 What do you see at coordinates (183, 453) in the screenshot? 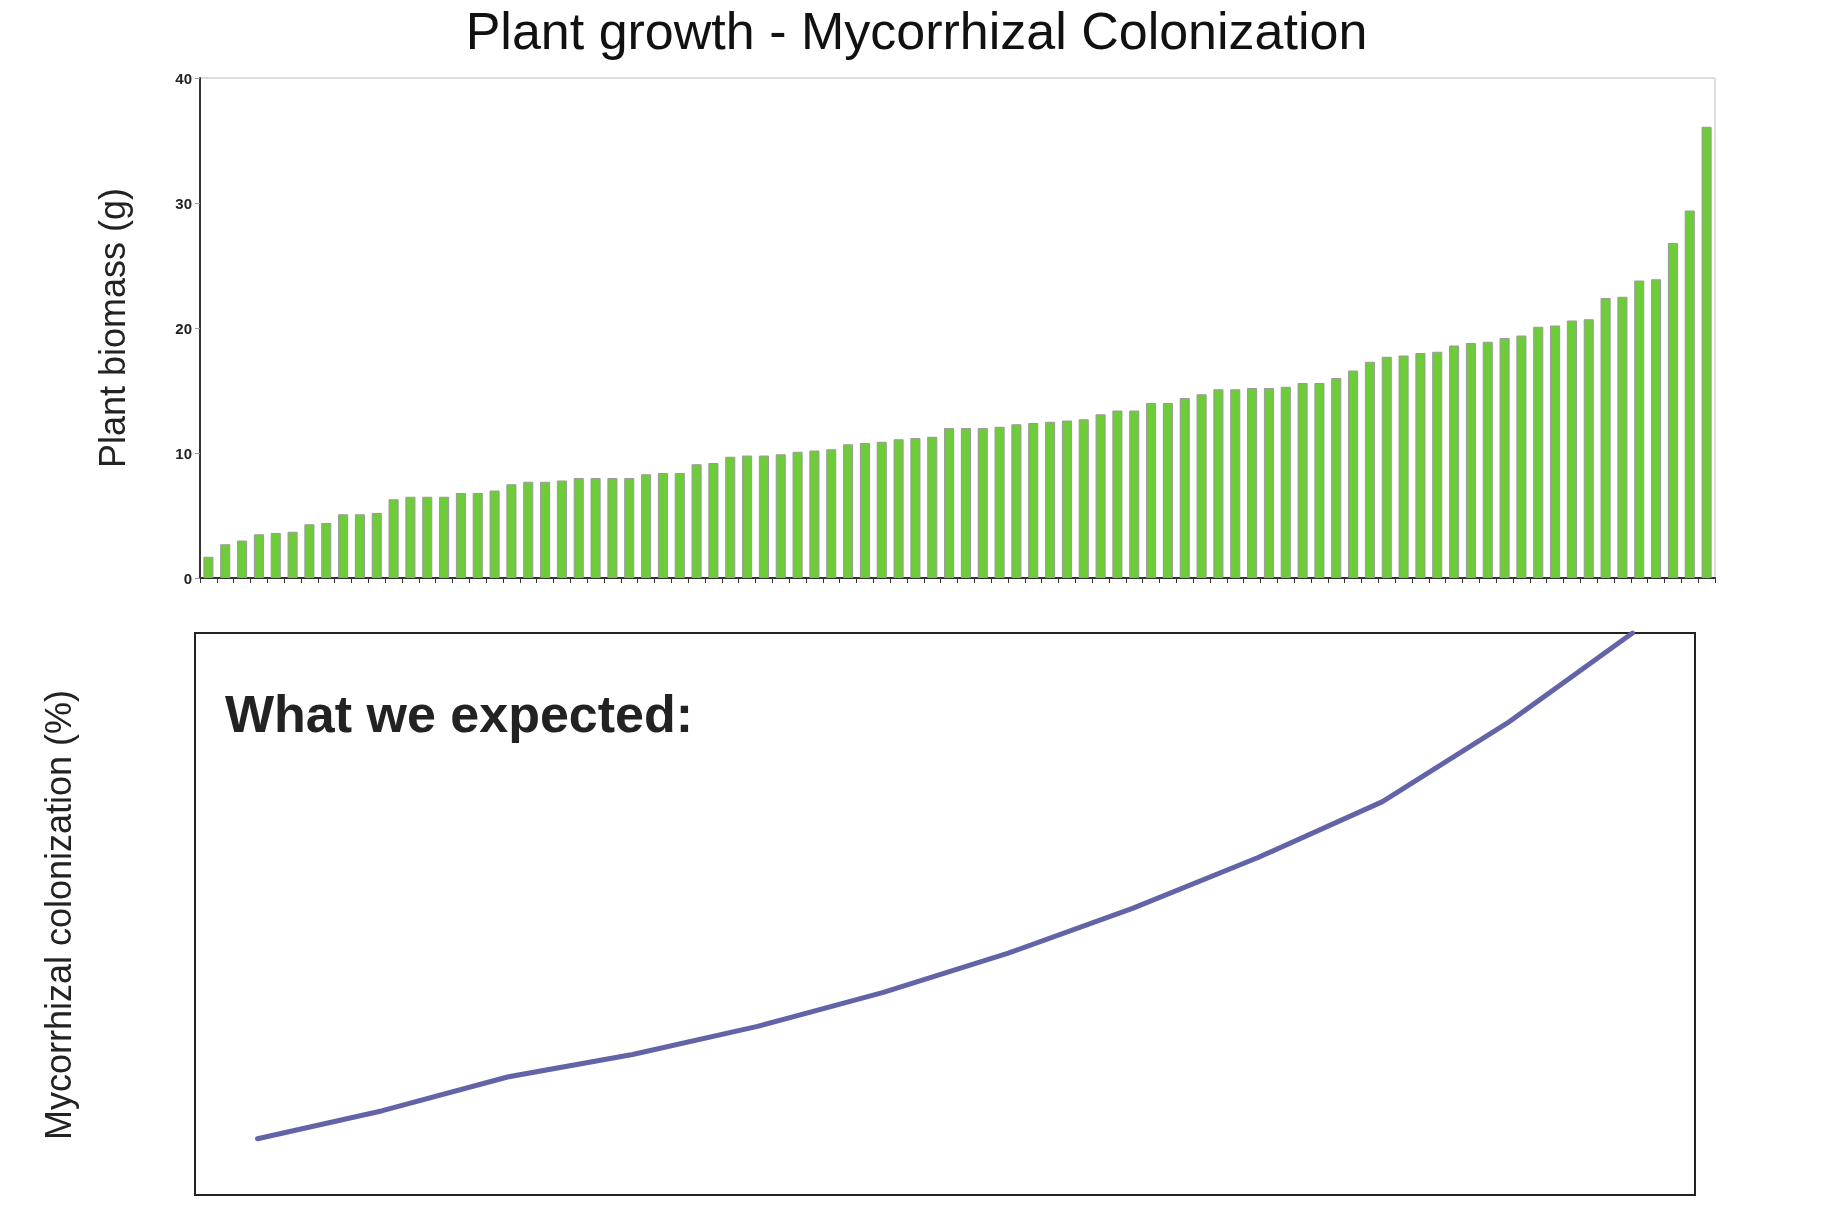
I see `y-tick-label: 10` at bounding box center [183, 453].